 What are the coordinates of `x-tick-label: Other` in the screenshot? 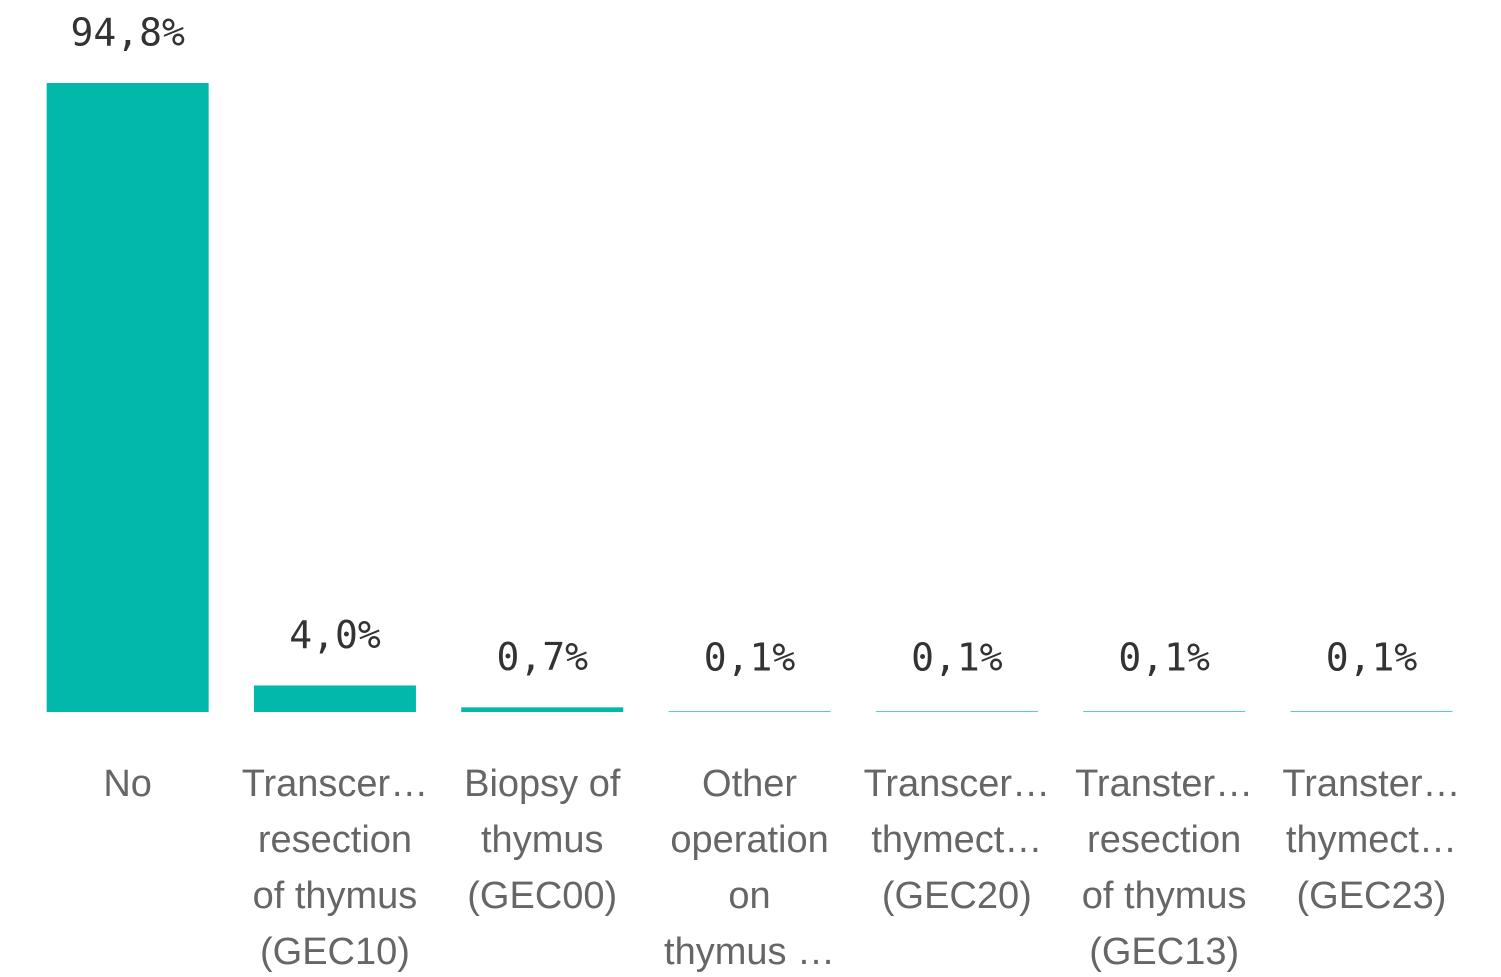 It's located at (749, 784).